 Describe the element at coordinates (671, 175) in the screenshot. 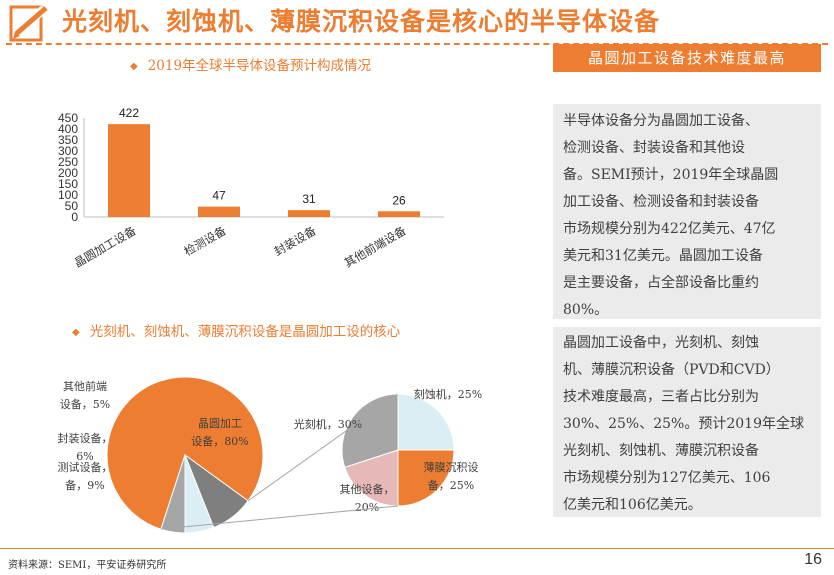

I see `paragraph-1-line: 备。SEMI预计，2019年全球晶圆` at that location.